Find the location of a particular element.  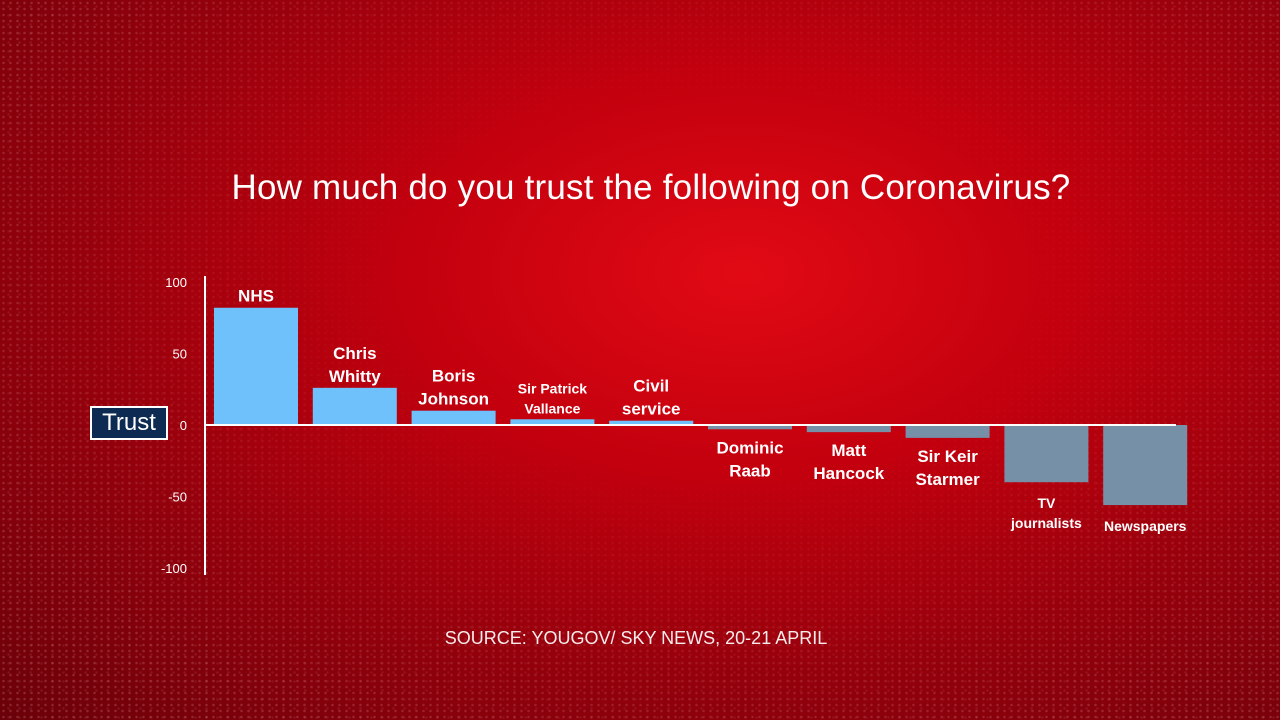

category-label: Matt Hancock is located at coordinates (848, 462).